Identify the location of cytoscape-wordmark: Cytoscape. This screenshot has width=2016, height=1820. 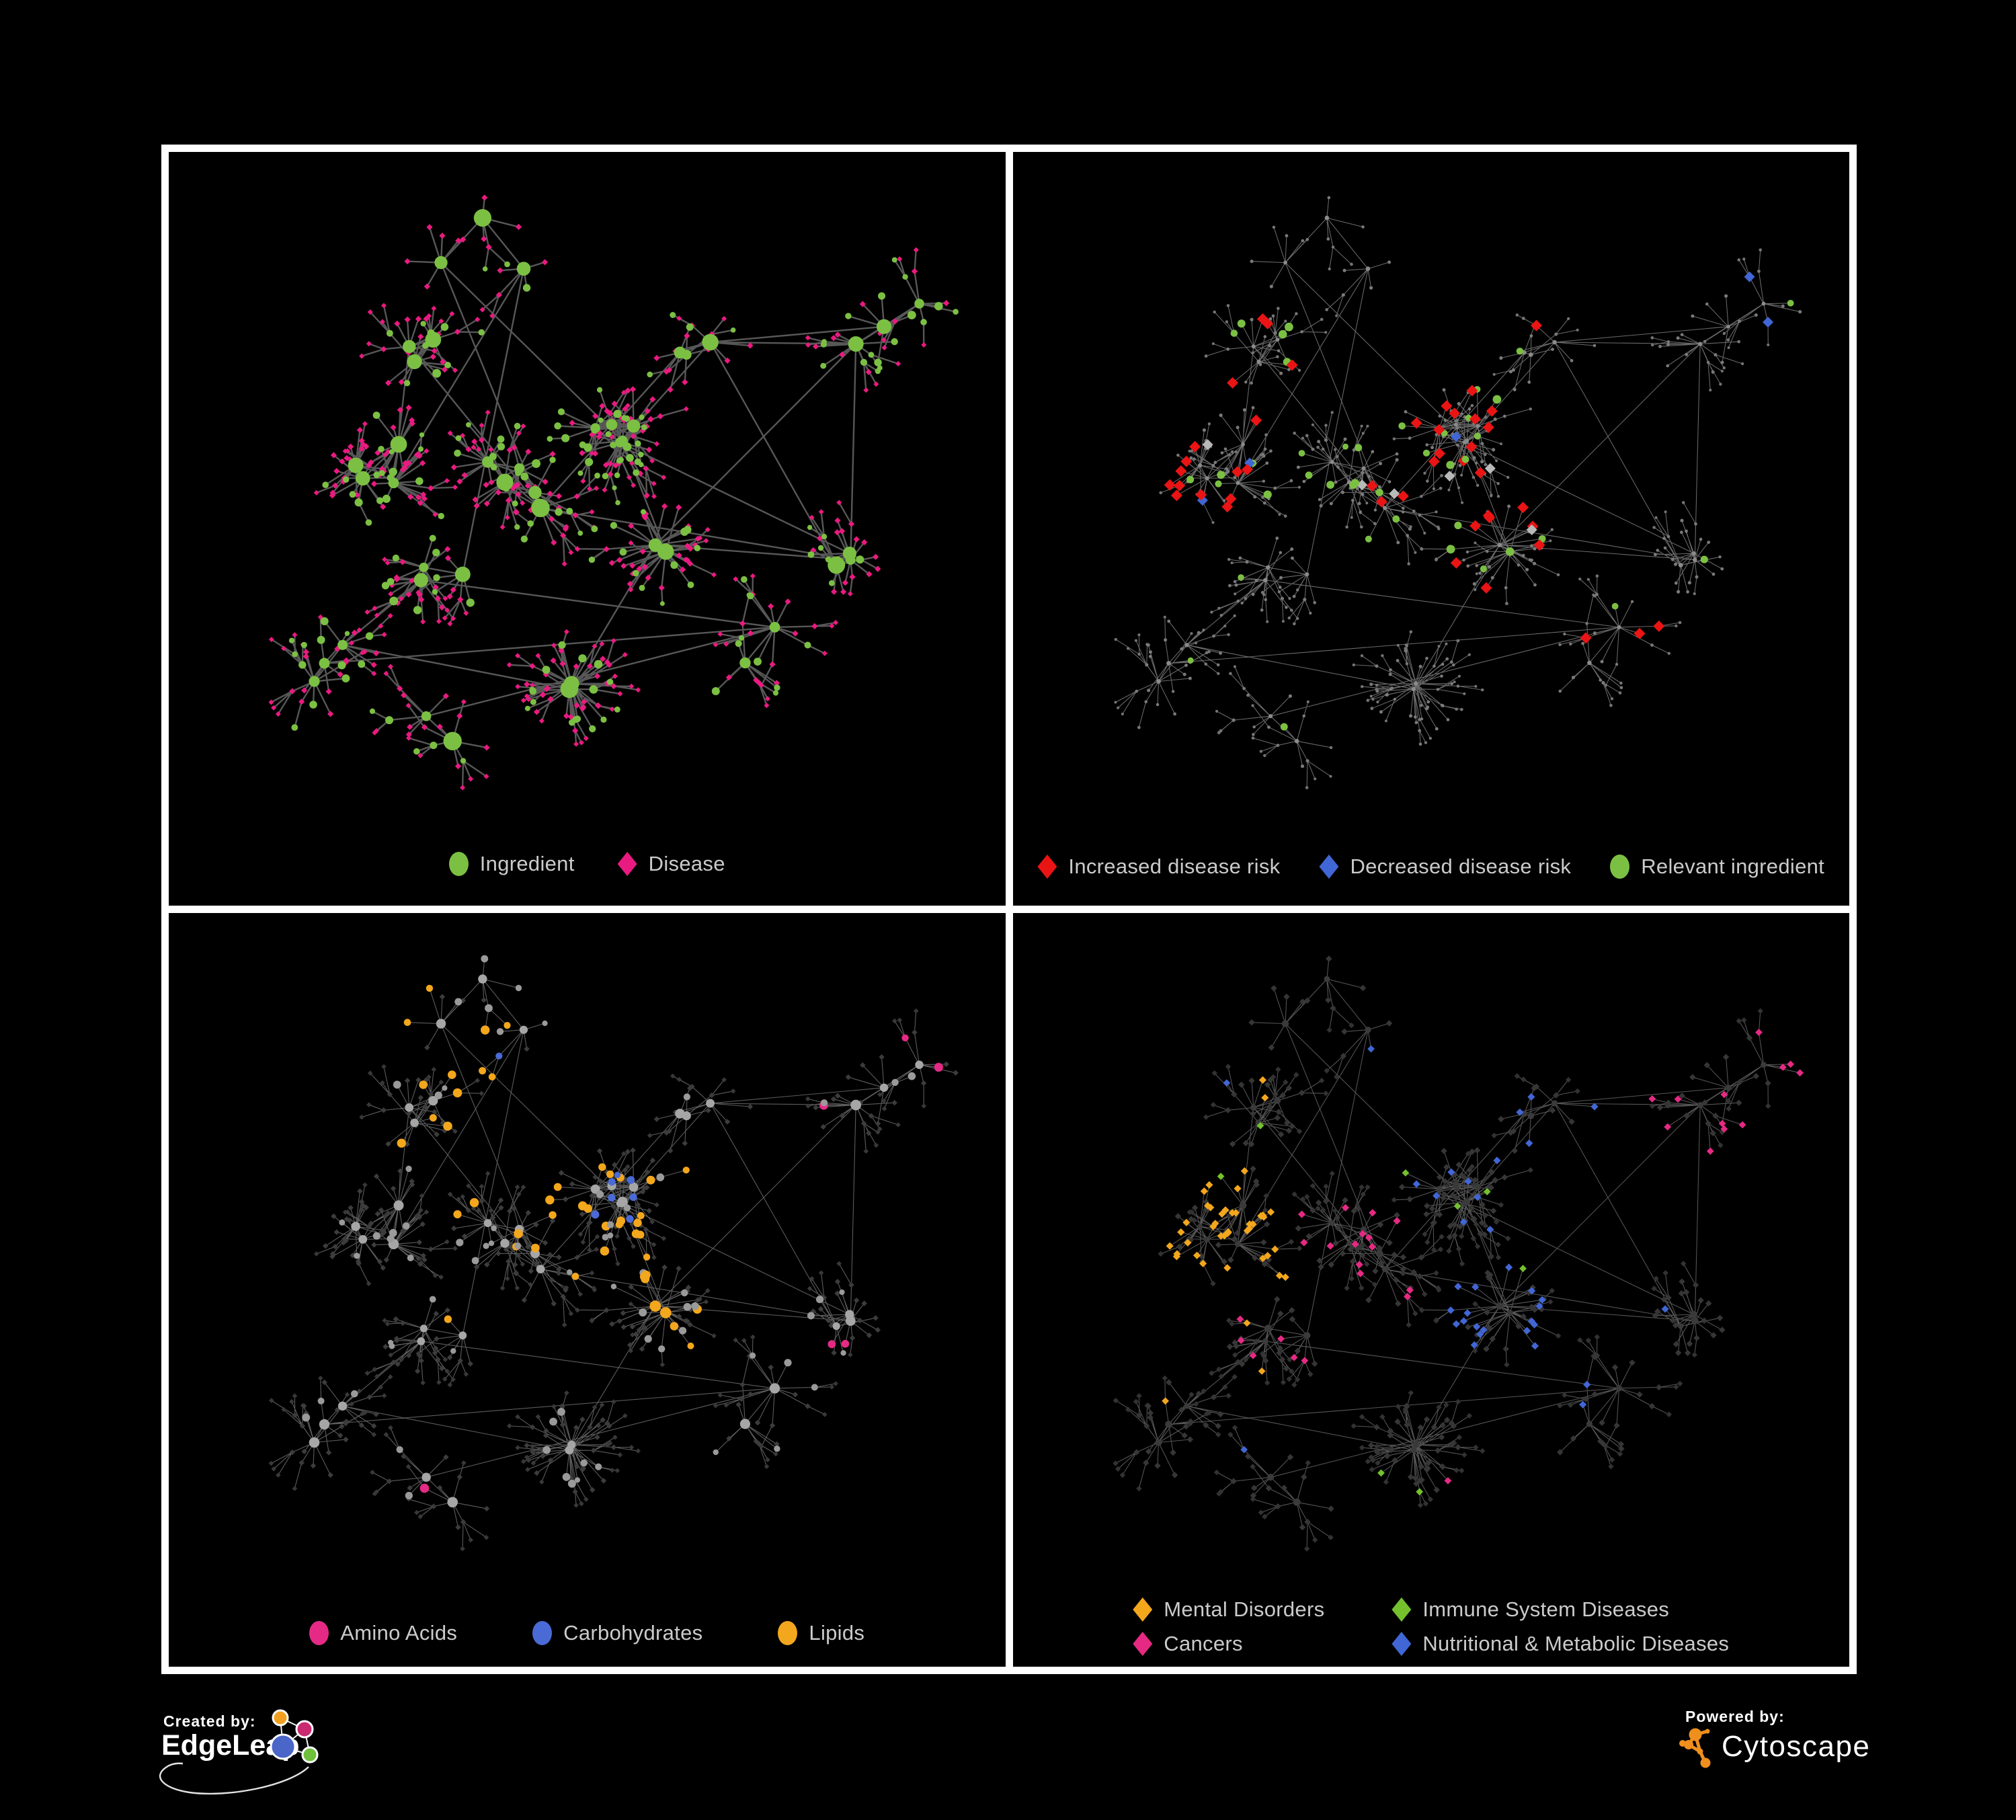
(1796, 1746).